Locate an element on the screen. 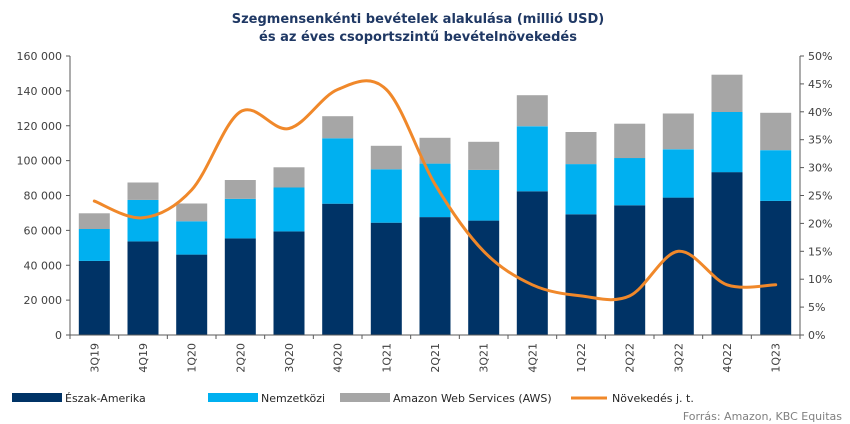 The image size is (850, 424). source-note: Forrás: Amazon, KBC Equitas is located at coordinates (762, 416).